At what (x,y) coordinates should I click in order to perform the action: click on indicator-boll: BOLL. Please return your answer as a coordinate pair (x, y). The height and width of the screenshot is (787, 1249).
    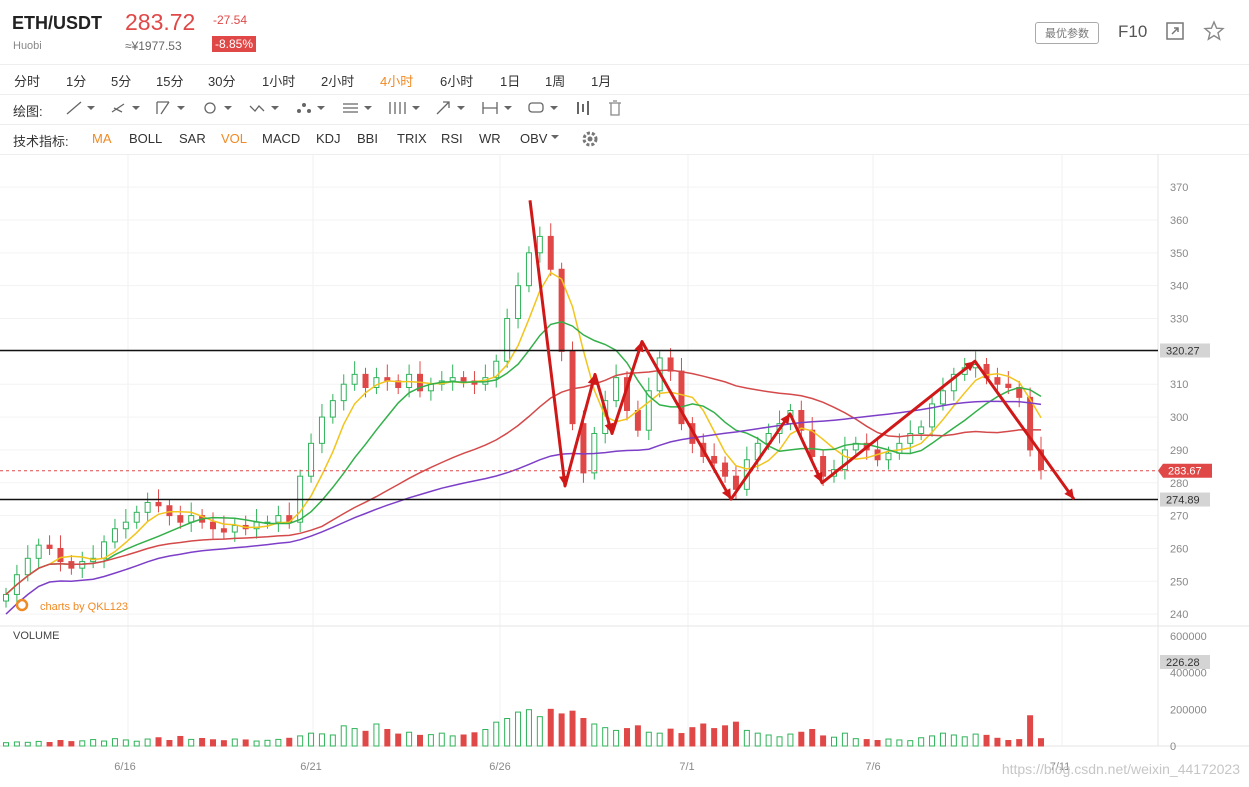
    Looking at the image, I should click on (146, 138).